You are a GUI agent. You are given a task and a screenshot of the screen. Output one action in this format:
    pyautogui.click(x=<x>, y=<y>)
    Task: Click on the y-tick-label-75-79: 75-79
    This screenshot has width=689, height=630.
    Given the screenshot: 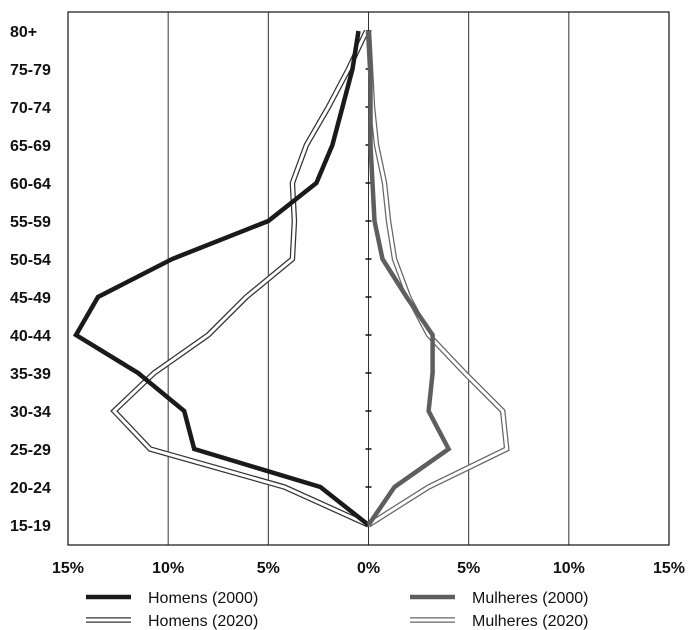 What is the action you would take?
    pyautogui.click(x=30, y=70)
    